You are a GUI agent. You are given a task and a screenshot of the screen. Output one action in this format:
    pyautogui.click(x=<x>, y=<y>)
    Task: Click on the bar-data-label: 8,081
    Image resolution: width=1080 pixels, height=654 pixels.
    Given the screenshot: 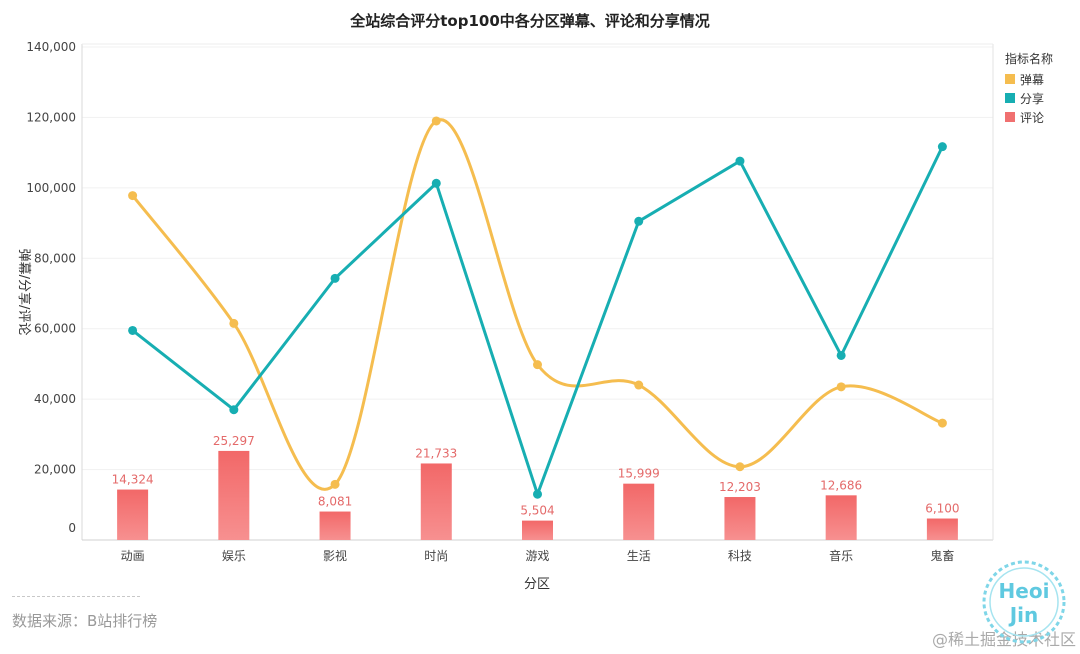 What is the action you would take?
    pyautogui.click(x=335, y=502)
    